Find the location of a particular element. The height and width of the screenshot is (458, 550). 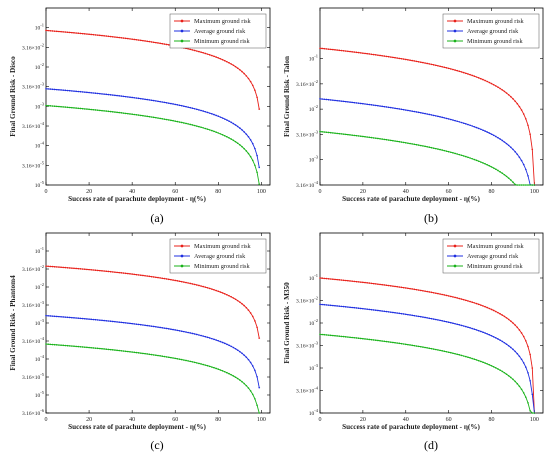

tick-label-exponent: -2 is located at coordinates (316, 81).